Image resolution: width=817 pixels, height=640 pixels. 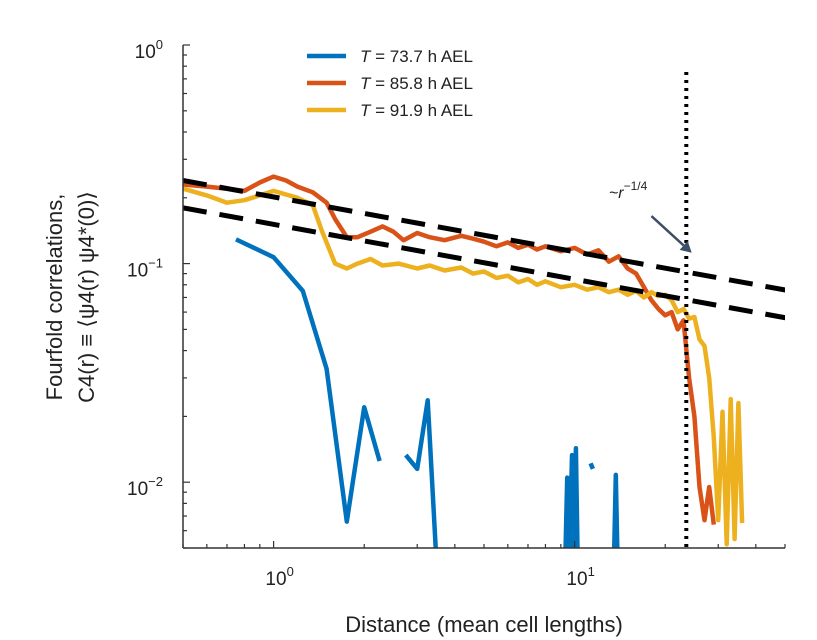 What do you see at coordinates (580, 577) in the screenshot?
I see `x-tick-label-10: 10¹` at bounding box center [580, 577].